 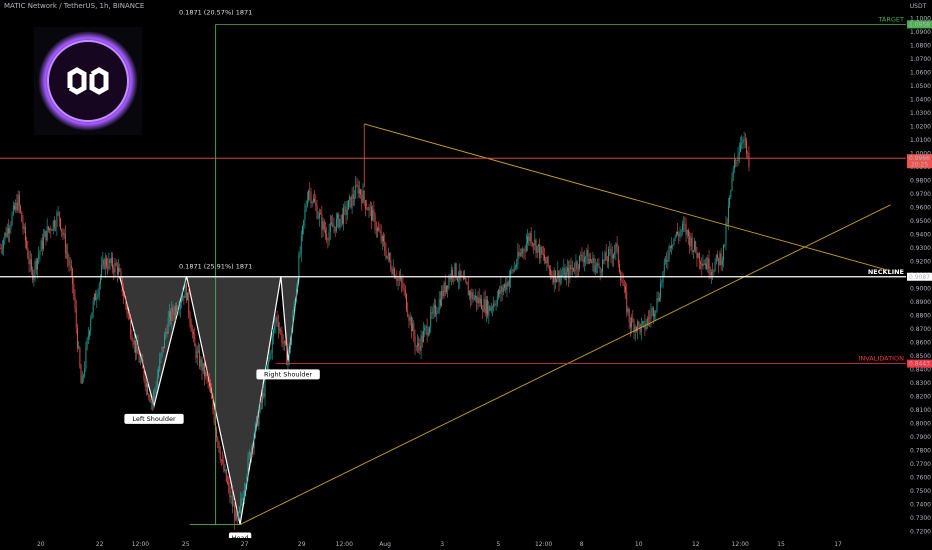 I want to click on y-tick-label: 0.7300, so click(x=920, y=518).